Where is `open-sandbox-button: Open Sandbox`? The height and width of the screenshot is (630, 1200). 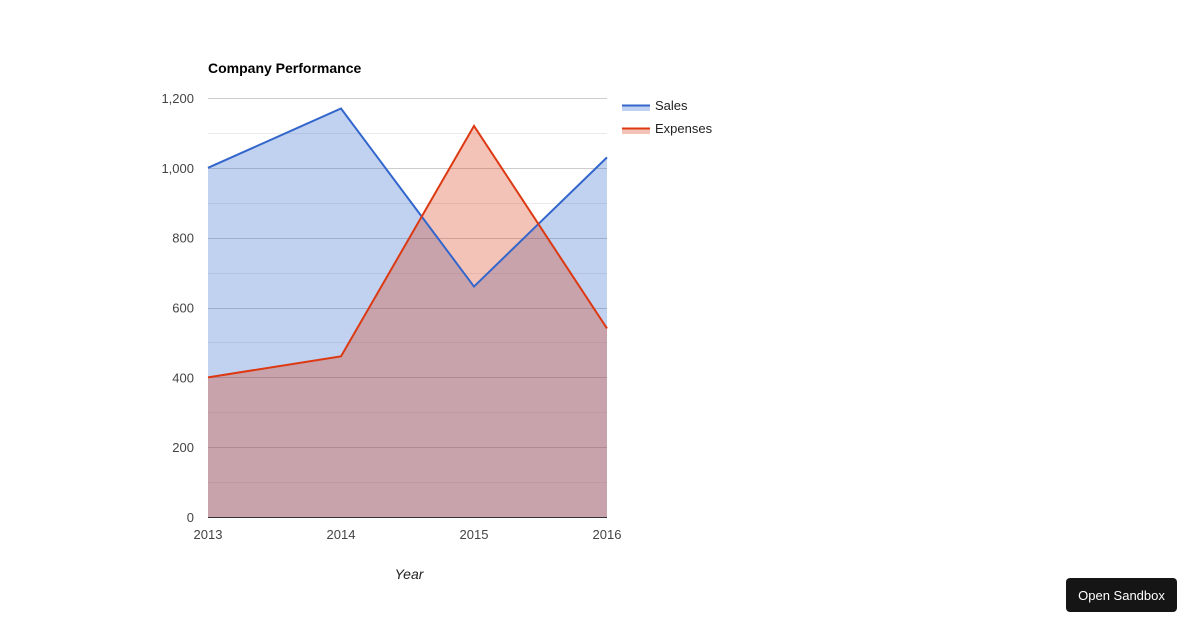
open-sandbox-button: Open Sandbox is located at coordinates (1121, 595).